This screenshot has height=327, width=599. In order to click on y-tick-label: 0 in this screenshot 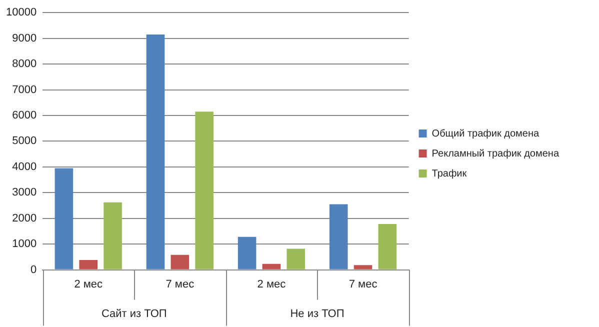, I will do `click(33, 270)`.